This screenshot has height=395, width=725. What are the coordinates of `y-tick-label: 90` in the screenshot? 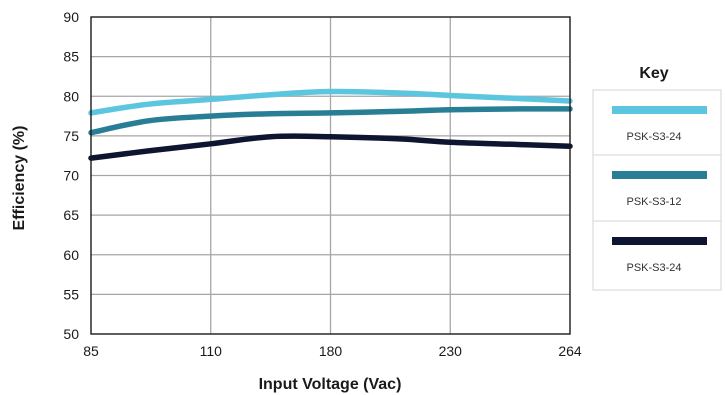 It's located at (71, 17).